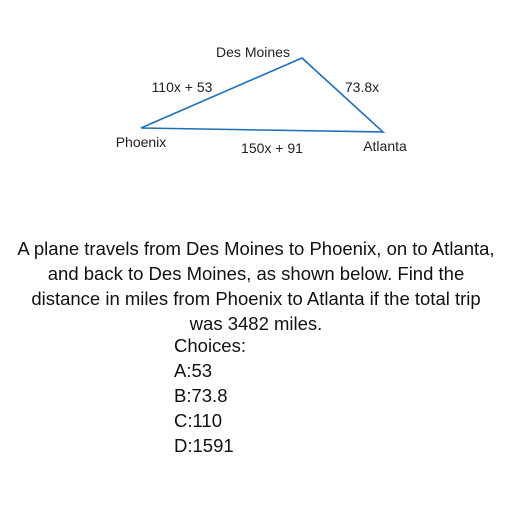 This screenshot has height=512, width=512. What do you see at coordinates (204, 445) in the screenshot?
I see `choice-d: D:1591` at bounding box center [204, 445].